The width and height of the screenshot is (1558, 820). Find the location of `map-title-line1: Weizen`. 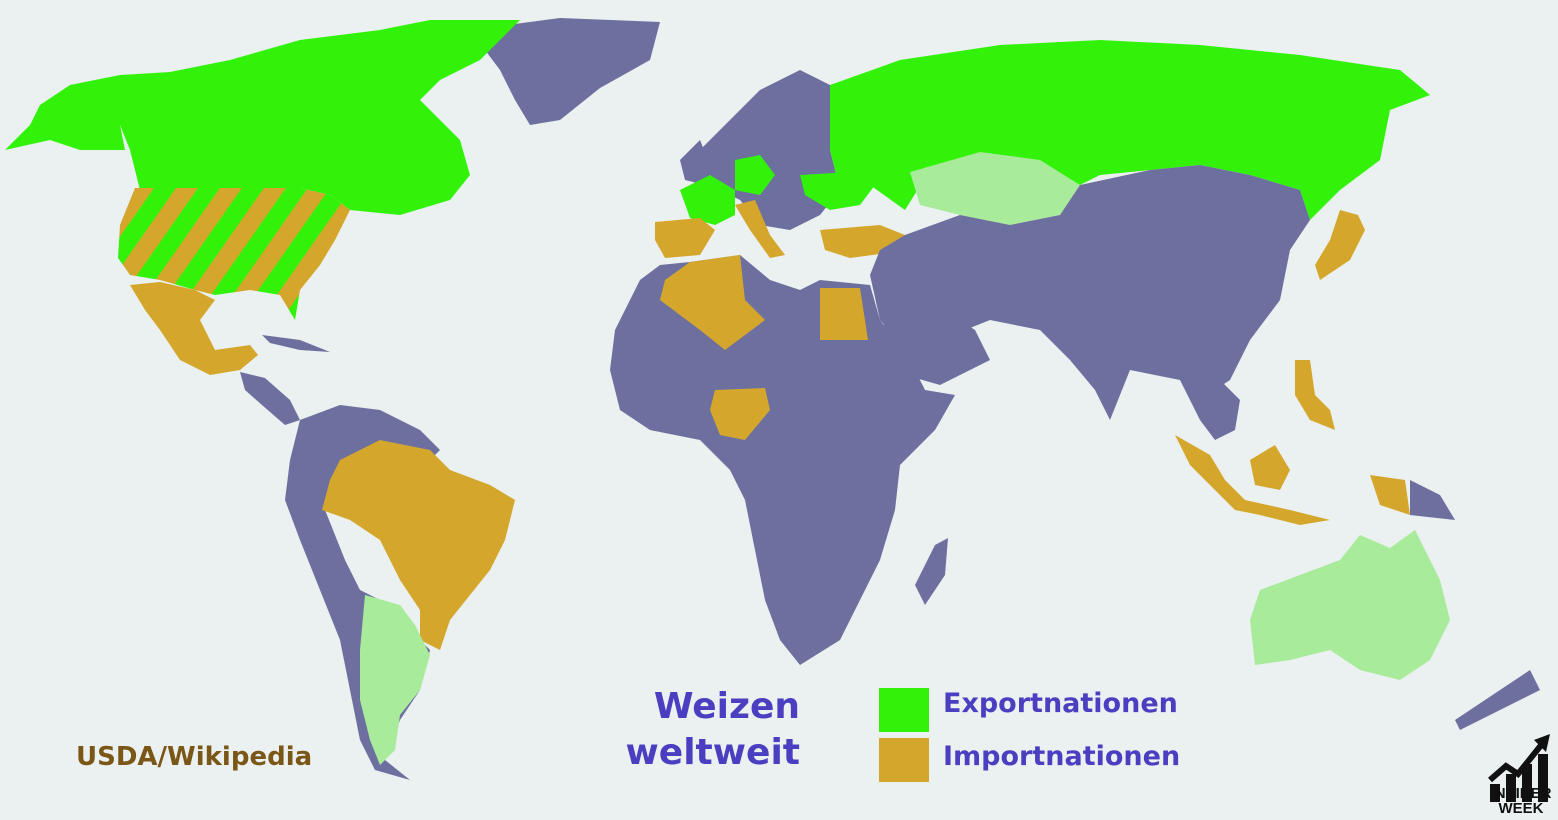

map-title-line1: Weizen is located at coordinates (726, 706).